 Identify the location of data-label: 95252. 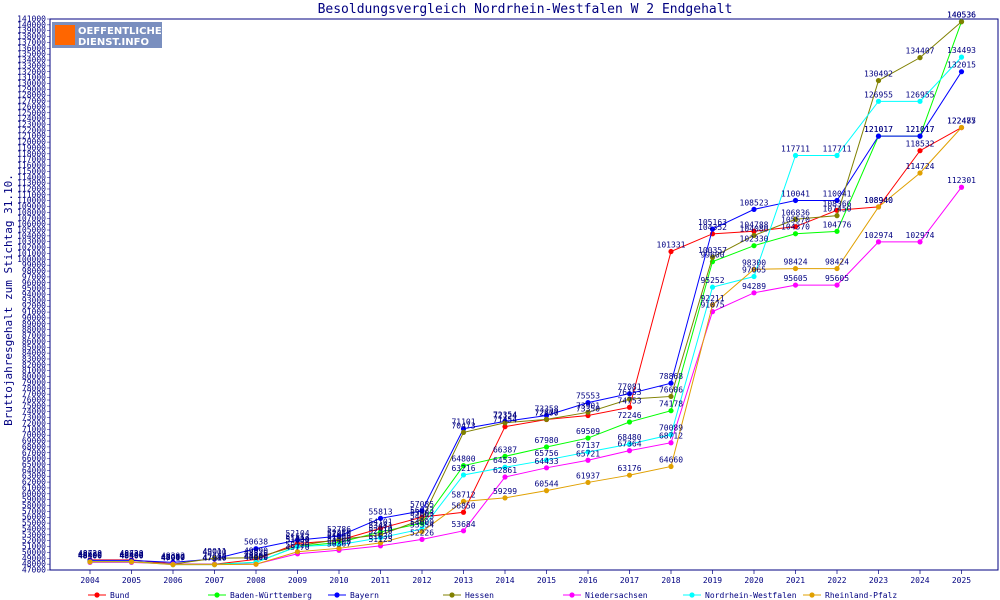
(712, 280).